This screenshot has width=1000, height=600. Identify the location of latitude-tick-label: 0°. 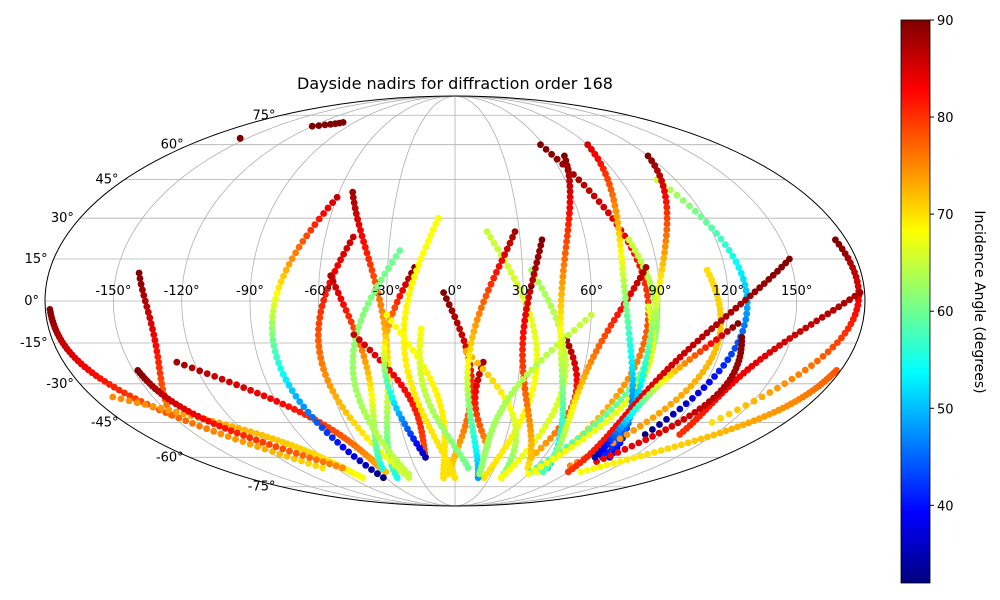
(31, 301).